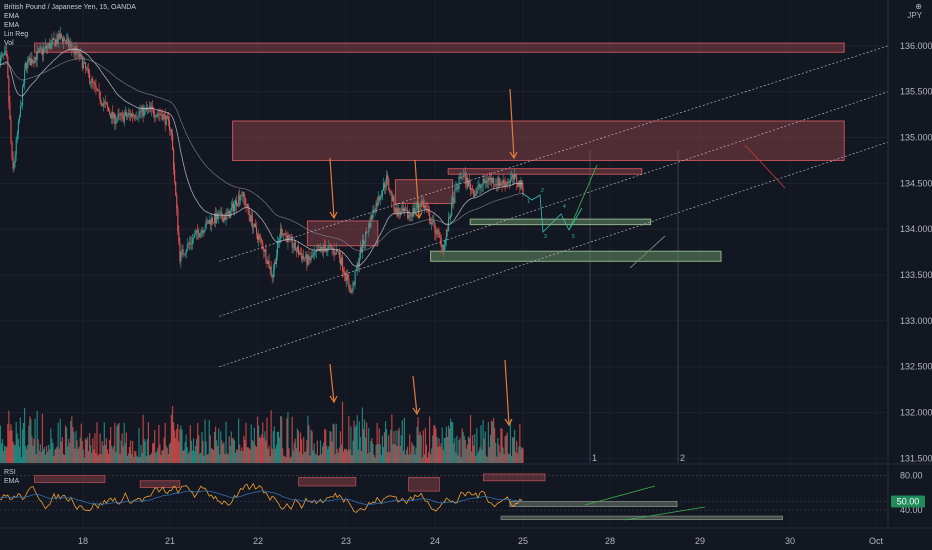 The height and width of the screenshot is (550, 932). I want to click on study-ema-2: EMA, so click(12, 25).